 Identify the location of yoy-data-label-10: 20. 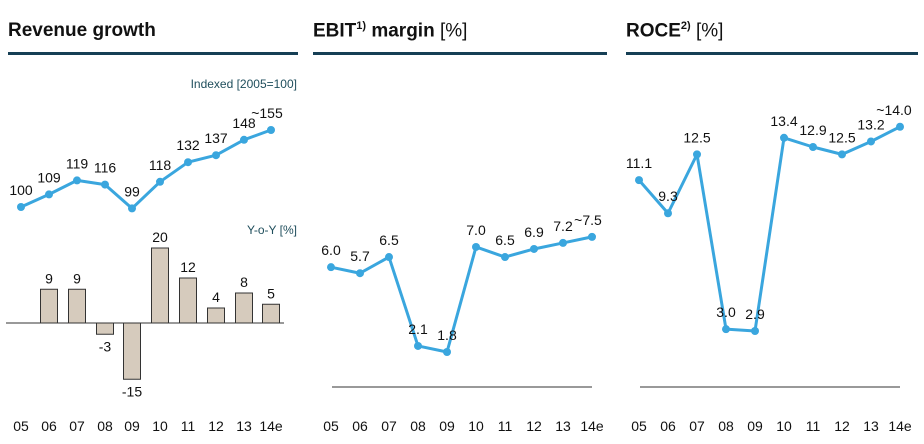
(160, 237).